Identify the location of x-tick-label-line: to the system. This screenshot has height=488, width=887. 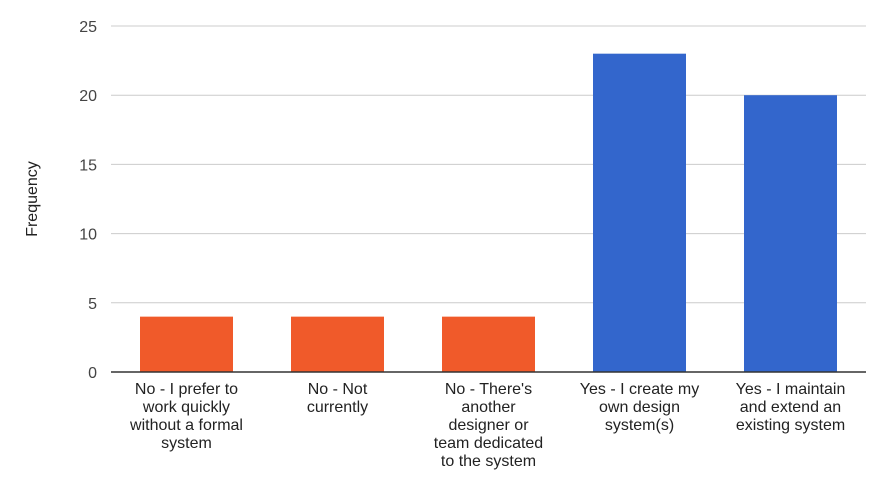
(488, 461).